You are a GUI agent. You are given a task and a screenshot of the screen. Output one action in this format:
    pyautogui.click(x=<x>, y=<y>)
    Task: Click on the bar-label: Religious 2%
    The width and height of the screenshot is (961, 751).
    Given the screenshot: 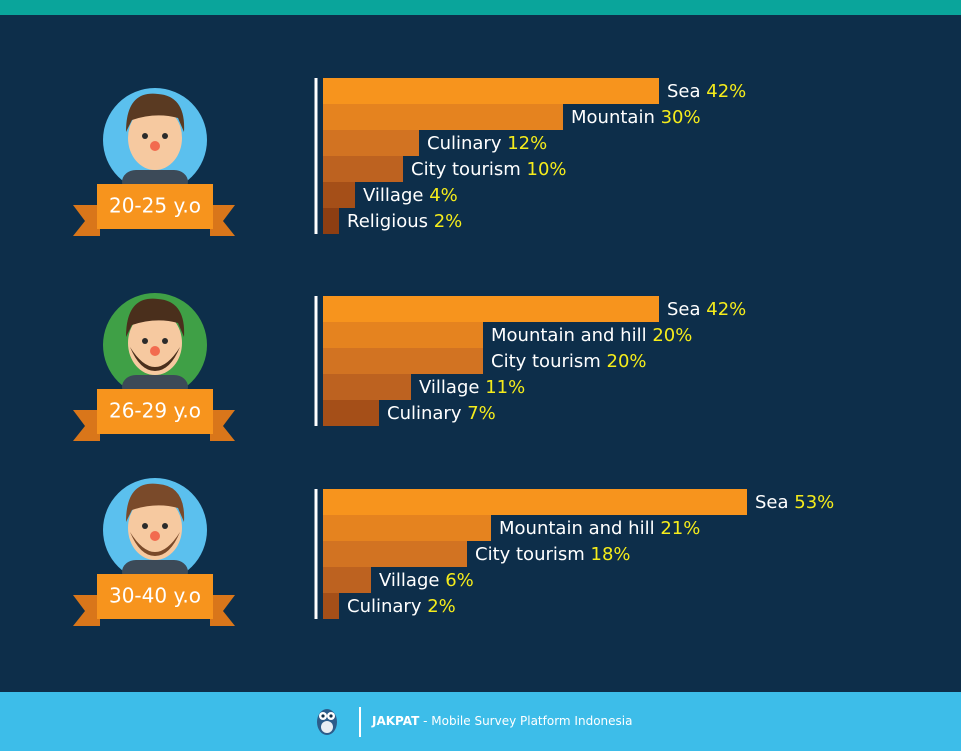 What is the action you would take?
    pyautogui.click(x=404, y=221)
    